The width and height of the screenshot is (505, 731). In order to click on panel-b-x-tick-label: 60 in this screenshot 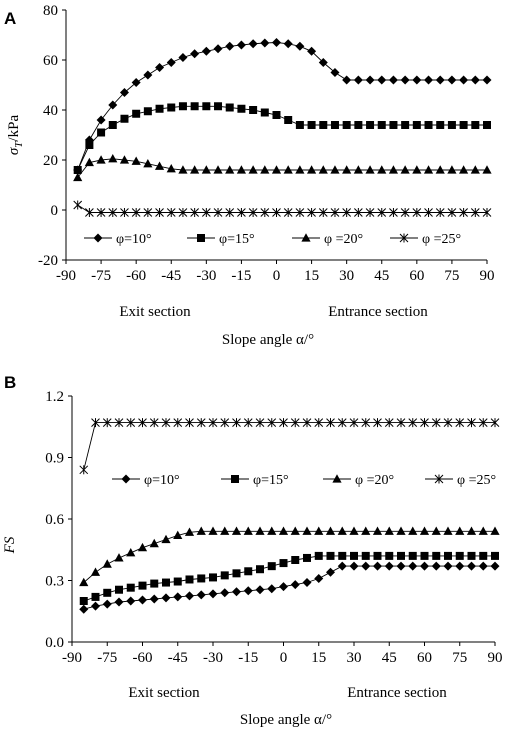, I will do `click(424, 658)`.